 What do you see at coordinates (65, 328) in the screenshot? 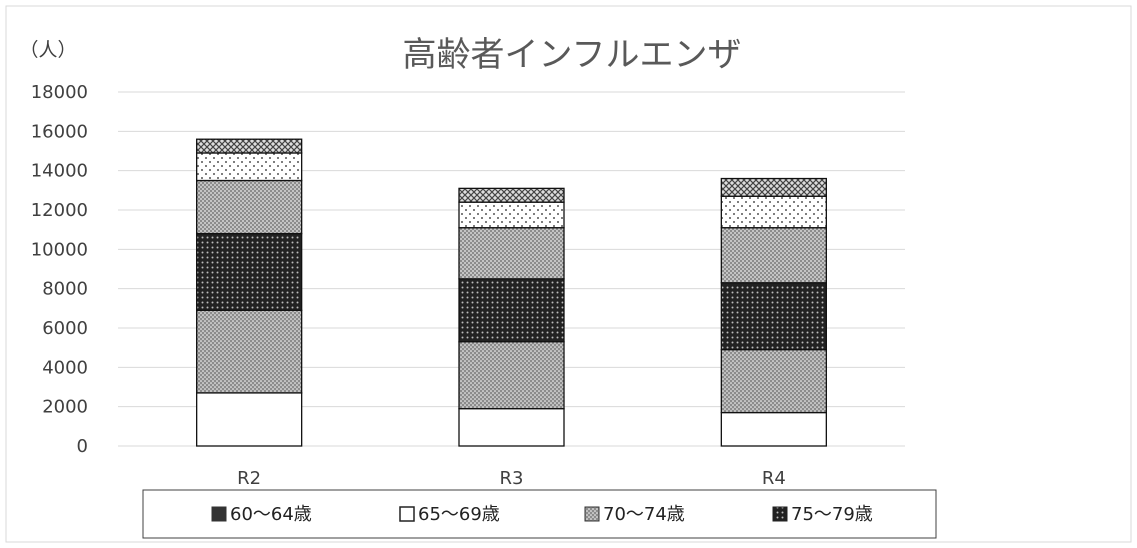
I see `y-tick-label: 6000` at bounding box center [65, 328].